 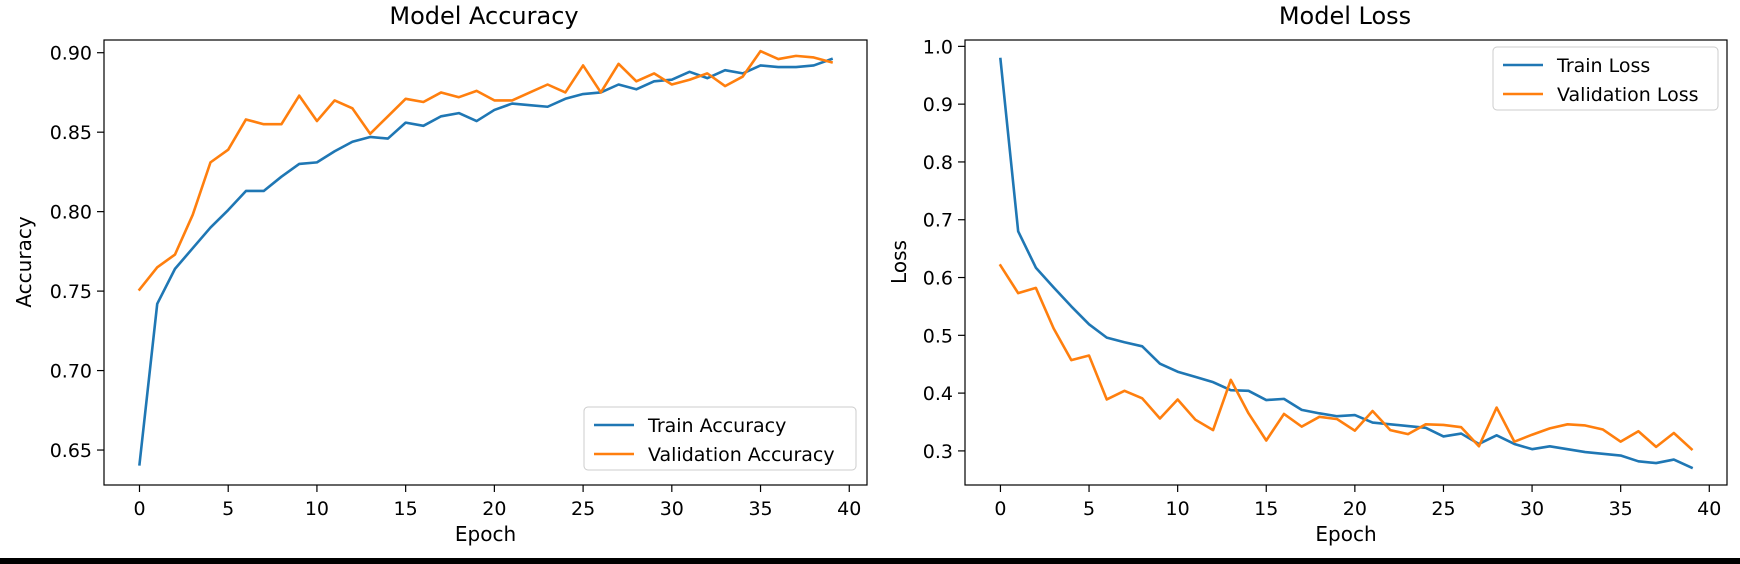 What do you see at coordinates (71, 372) in the screenshot?
I see `y-tick-label: 0.70` at bounding box center [71, 372].